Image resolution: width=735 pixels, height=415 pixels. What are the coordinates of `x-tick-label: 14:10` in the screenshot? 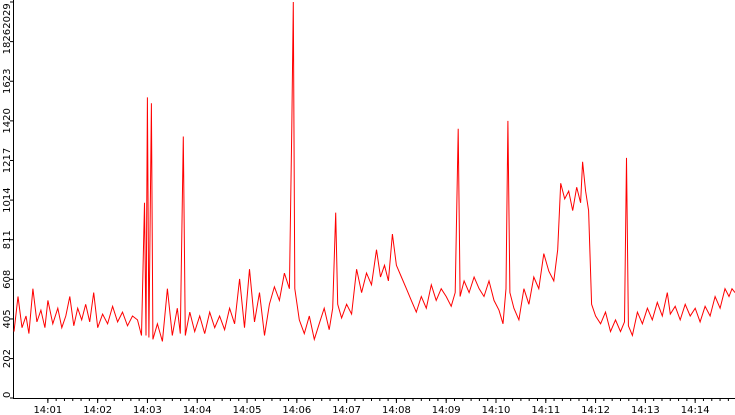 It's located at (496, 410).